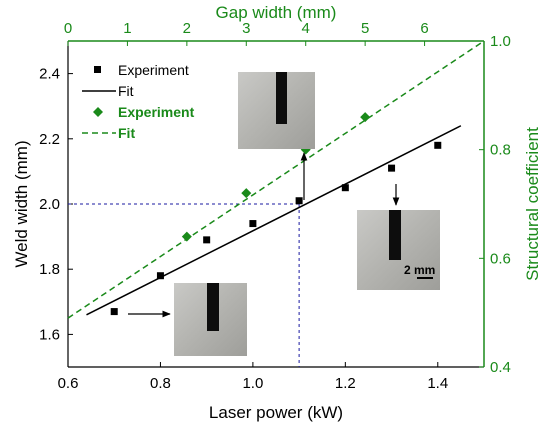 The image size is (550, 433). I want to click on x-tick-label-bottom: 1.0, so click(252, 383).